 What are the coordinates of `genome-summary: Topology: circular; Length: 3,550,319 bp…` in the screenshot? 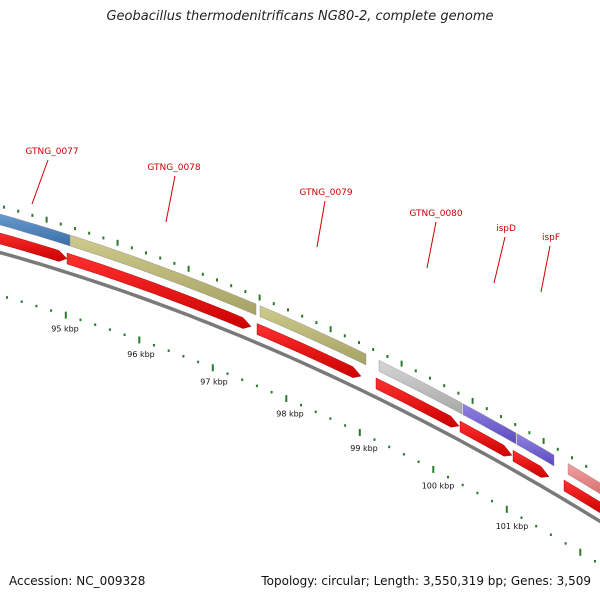 It's located at (426, 581).